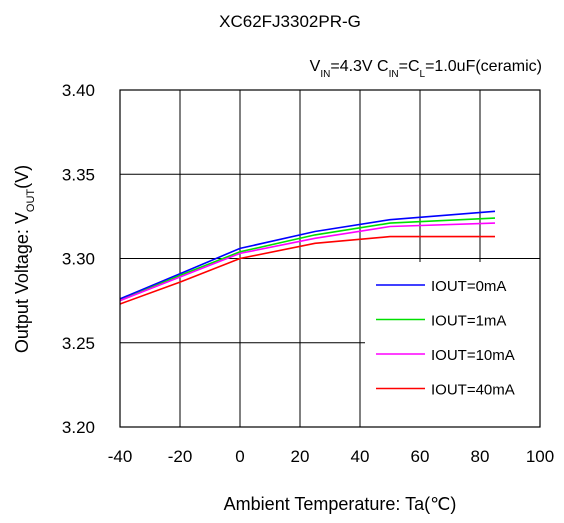 This screenshot has width=564, height=523. Describe the element at coordinates (473, 355) in the screenshot. I see `legend-label: IOUT=10mA` at that location.